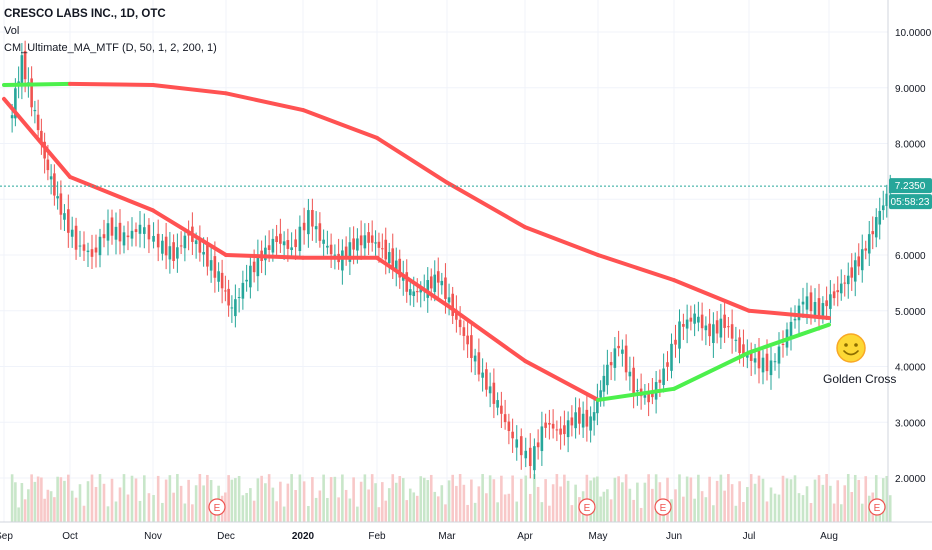 The height and width of the screenshot is (550, 932). Describe the element at coordinates (419, 536) in the screenshot. I see `time-axis: Sep Oct Nov Dec 2020 Feb Mar Apr May Jun Jul Aug` at that location.